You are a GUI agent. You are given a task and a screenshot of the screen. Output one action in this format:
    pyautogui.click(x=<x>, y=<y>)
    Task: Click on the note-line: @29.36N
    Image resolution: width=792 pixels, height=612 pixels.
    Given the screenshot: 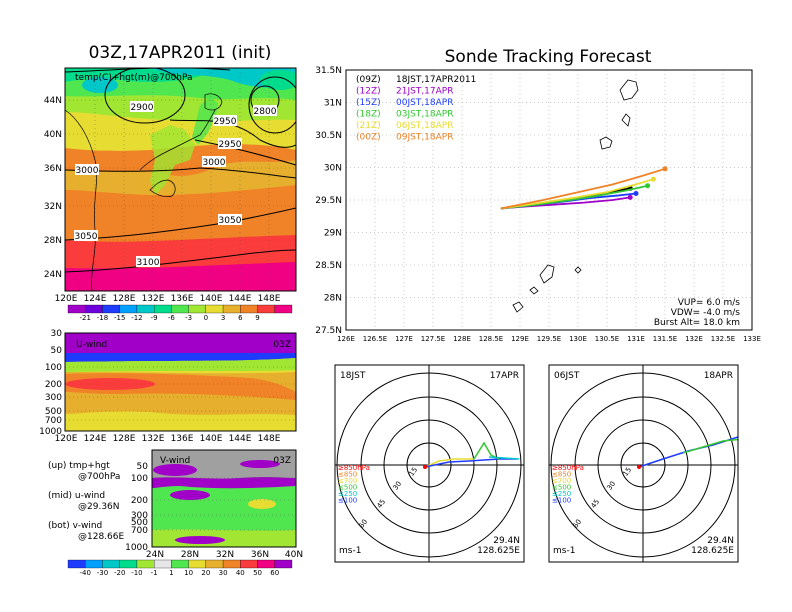 What is the action you would take?
    pyautogui.click(x=99, y=507)
    